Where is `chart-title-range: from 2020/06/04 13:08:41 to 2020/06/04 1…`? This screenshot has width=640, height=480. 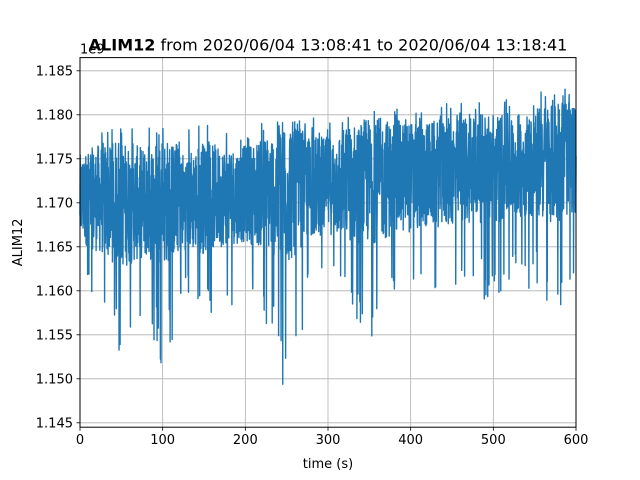
chart-title-range: from 2020/06/04 13:08:41 to 2020/06/04 1… is located at coordinates (361, 45).